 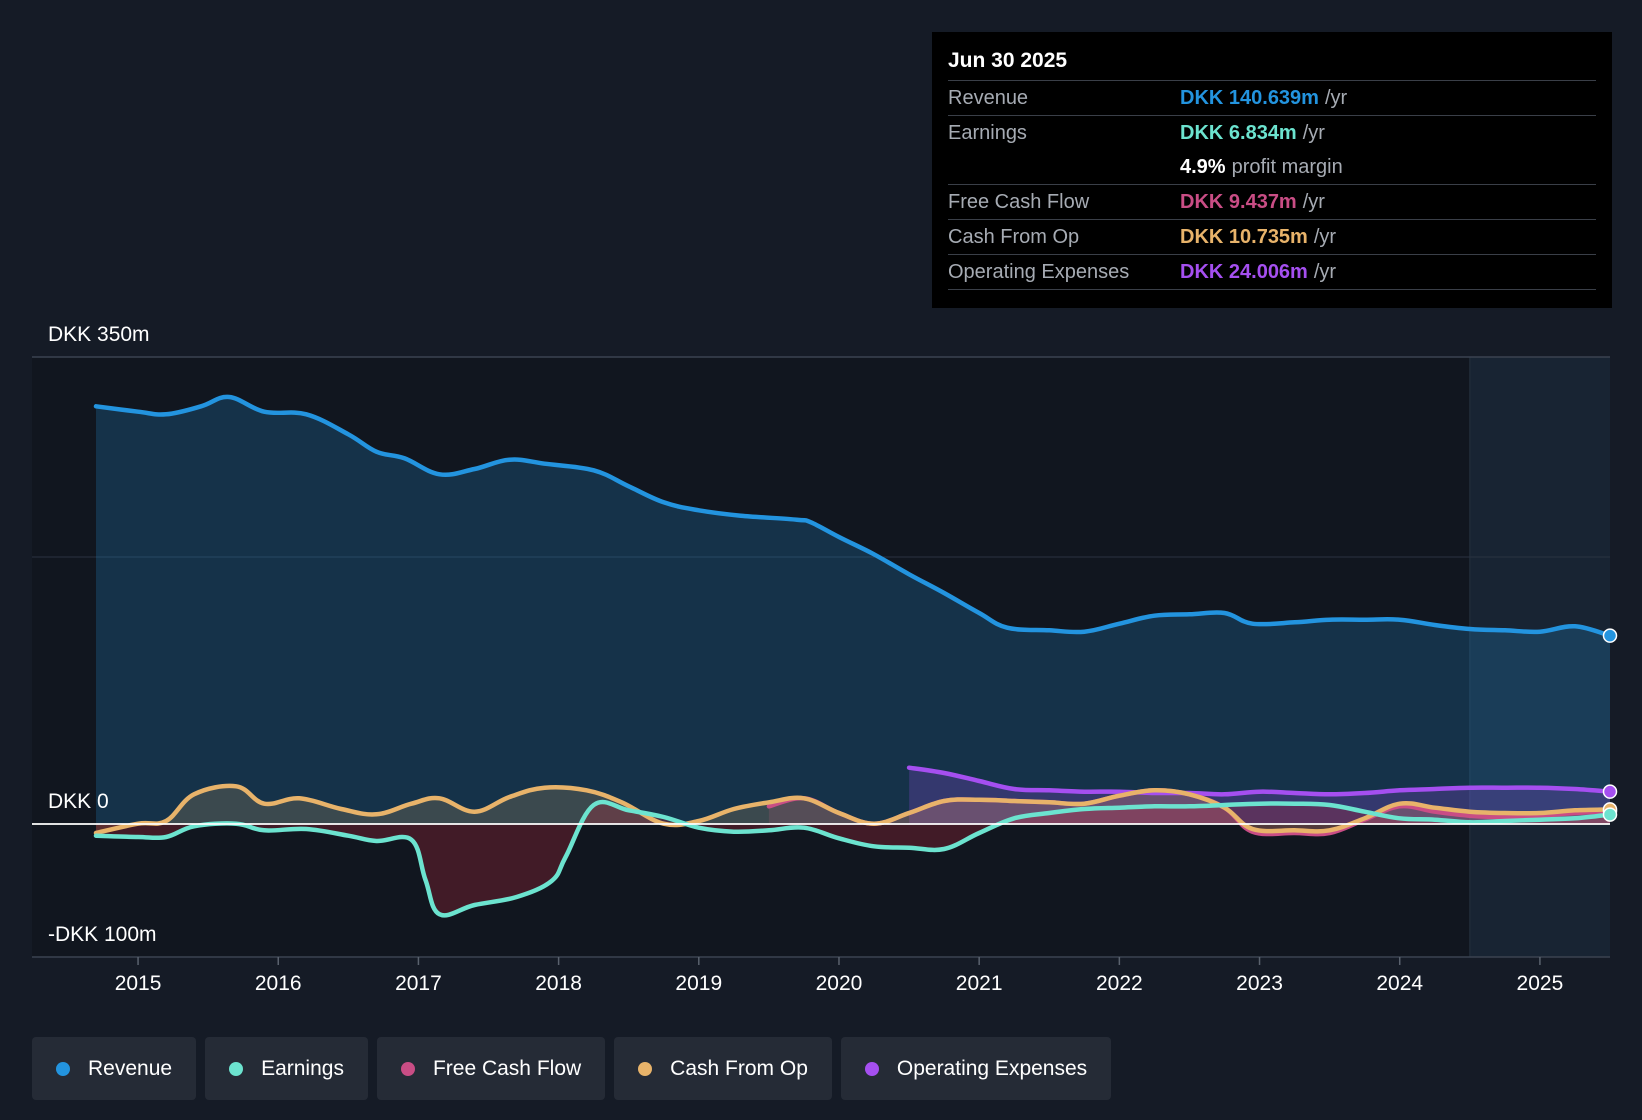 What do you see at coordinates (138, 983) in the screenshot?
I see `x-tick-label: 2015` at bounding box center [138, 983].